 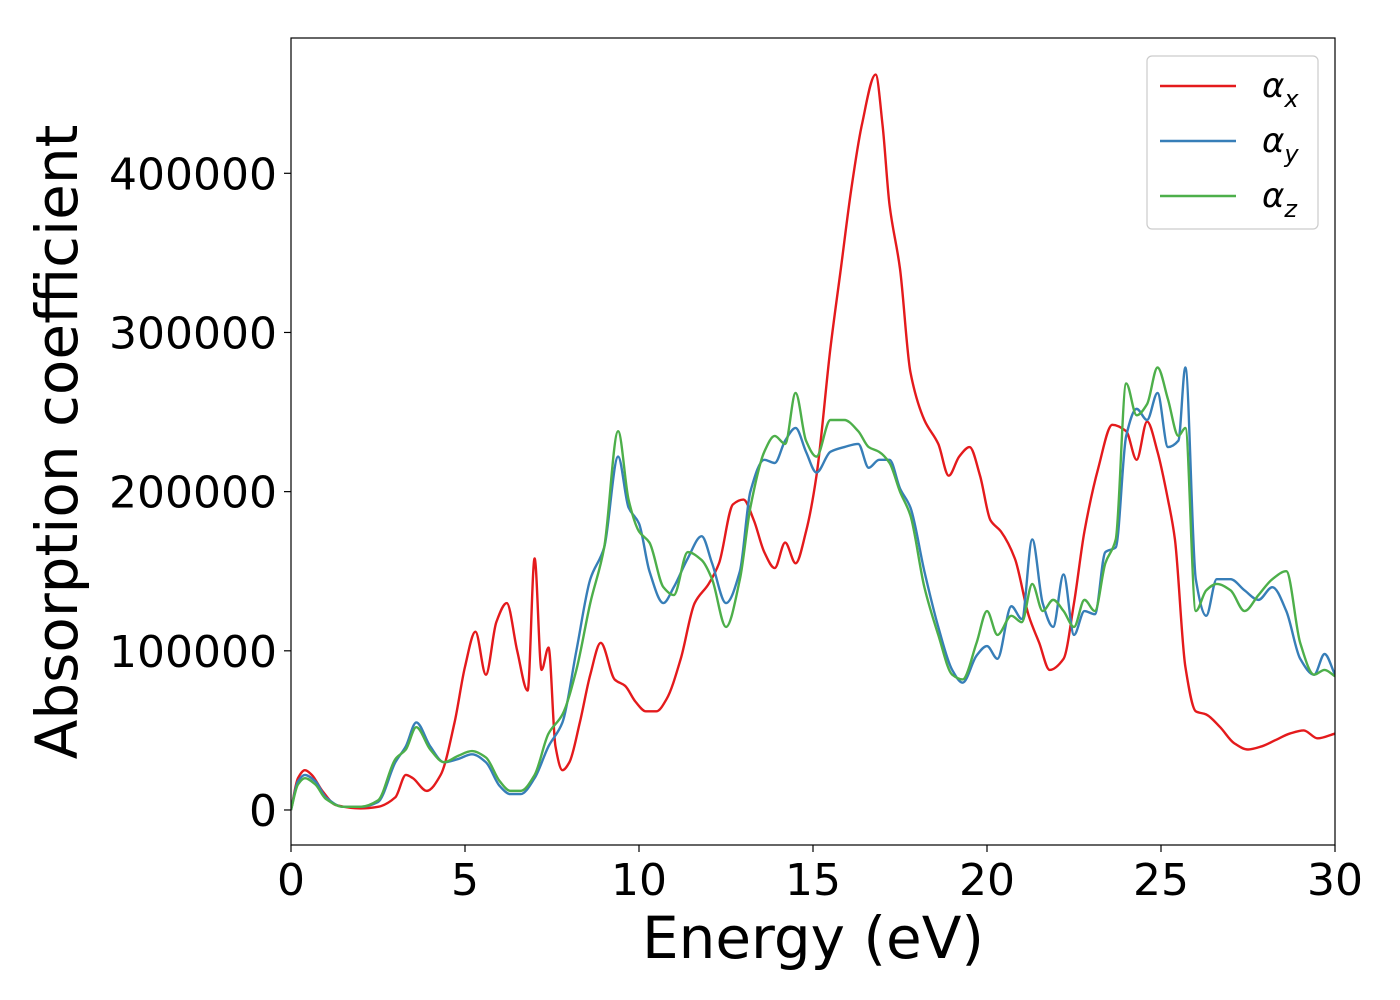 I want to click on x-tick-label: 15, so click(x=813, y=880).